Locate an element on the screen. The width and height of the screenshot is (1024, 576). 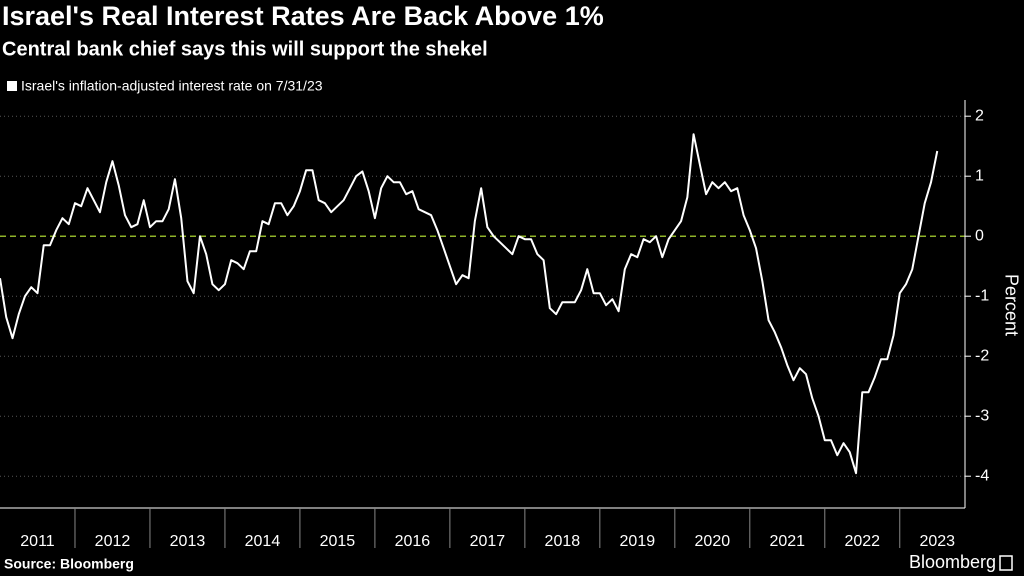
x-tick-label: 2021 is located at coordinates (787, 541).